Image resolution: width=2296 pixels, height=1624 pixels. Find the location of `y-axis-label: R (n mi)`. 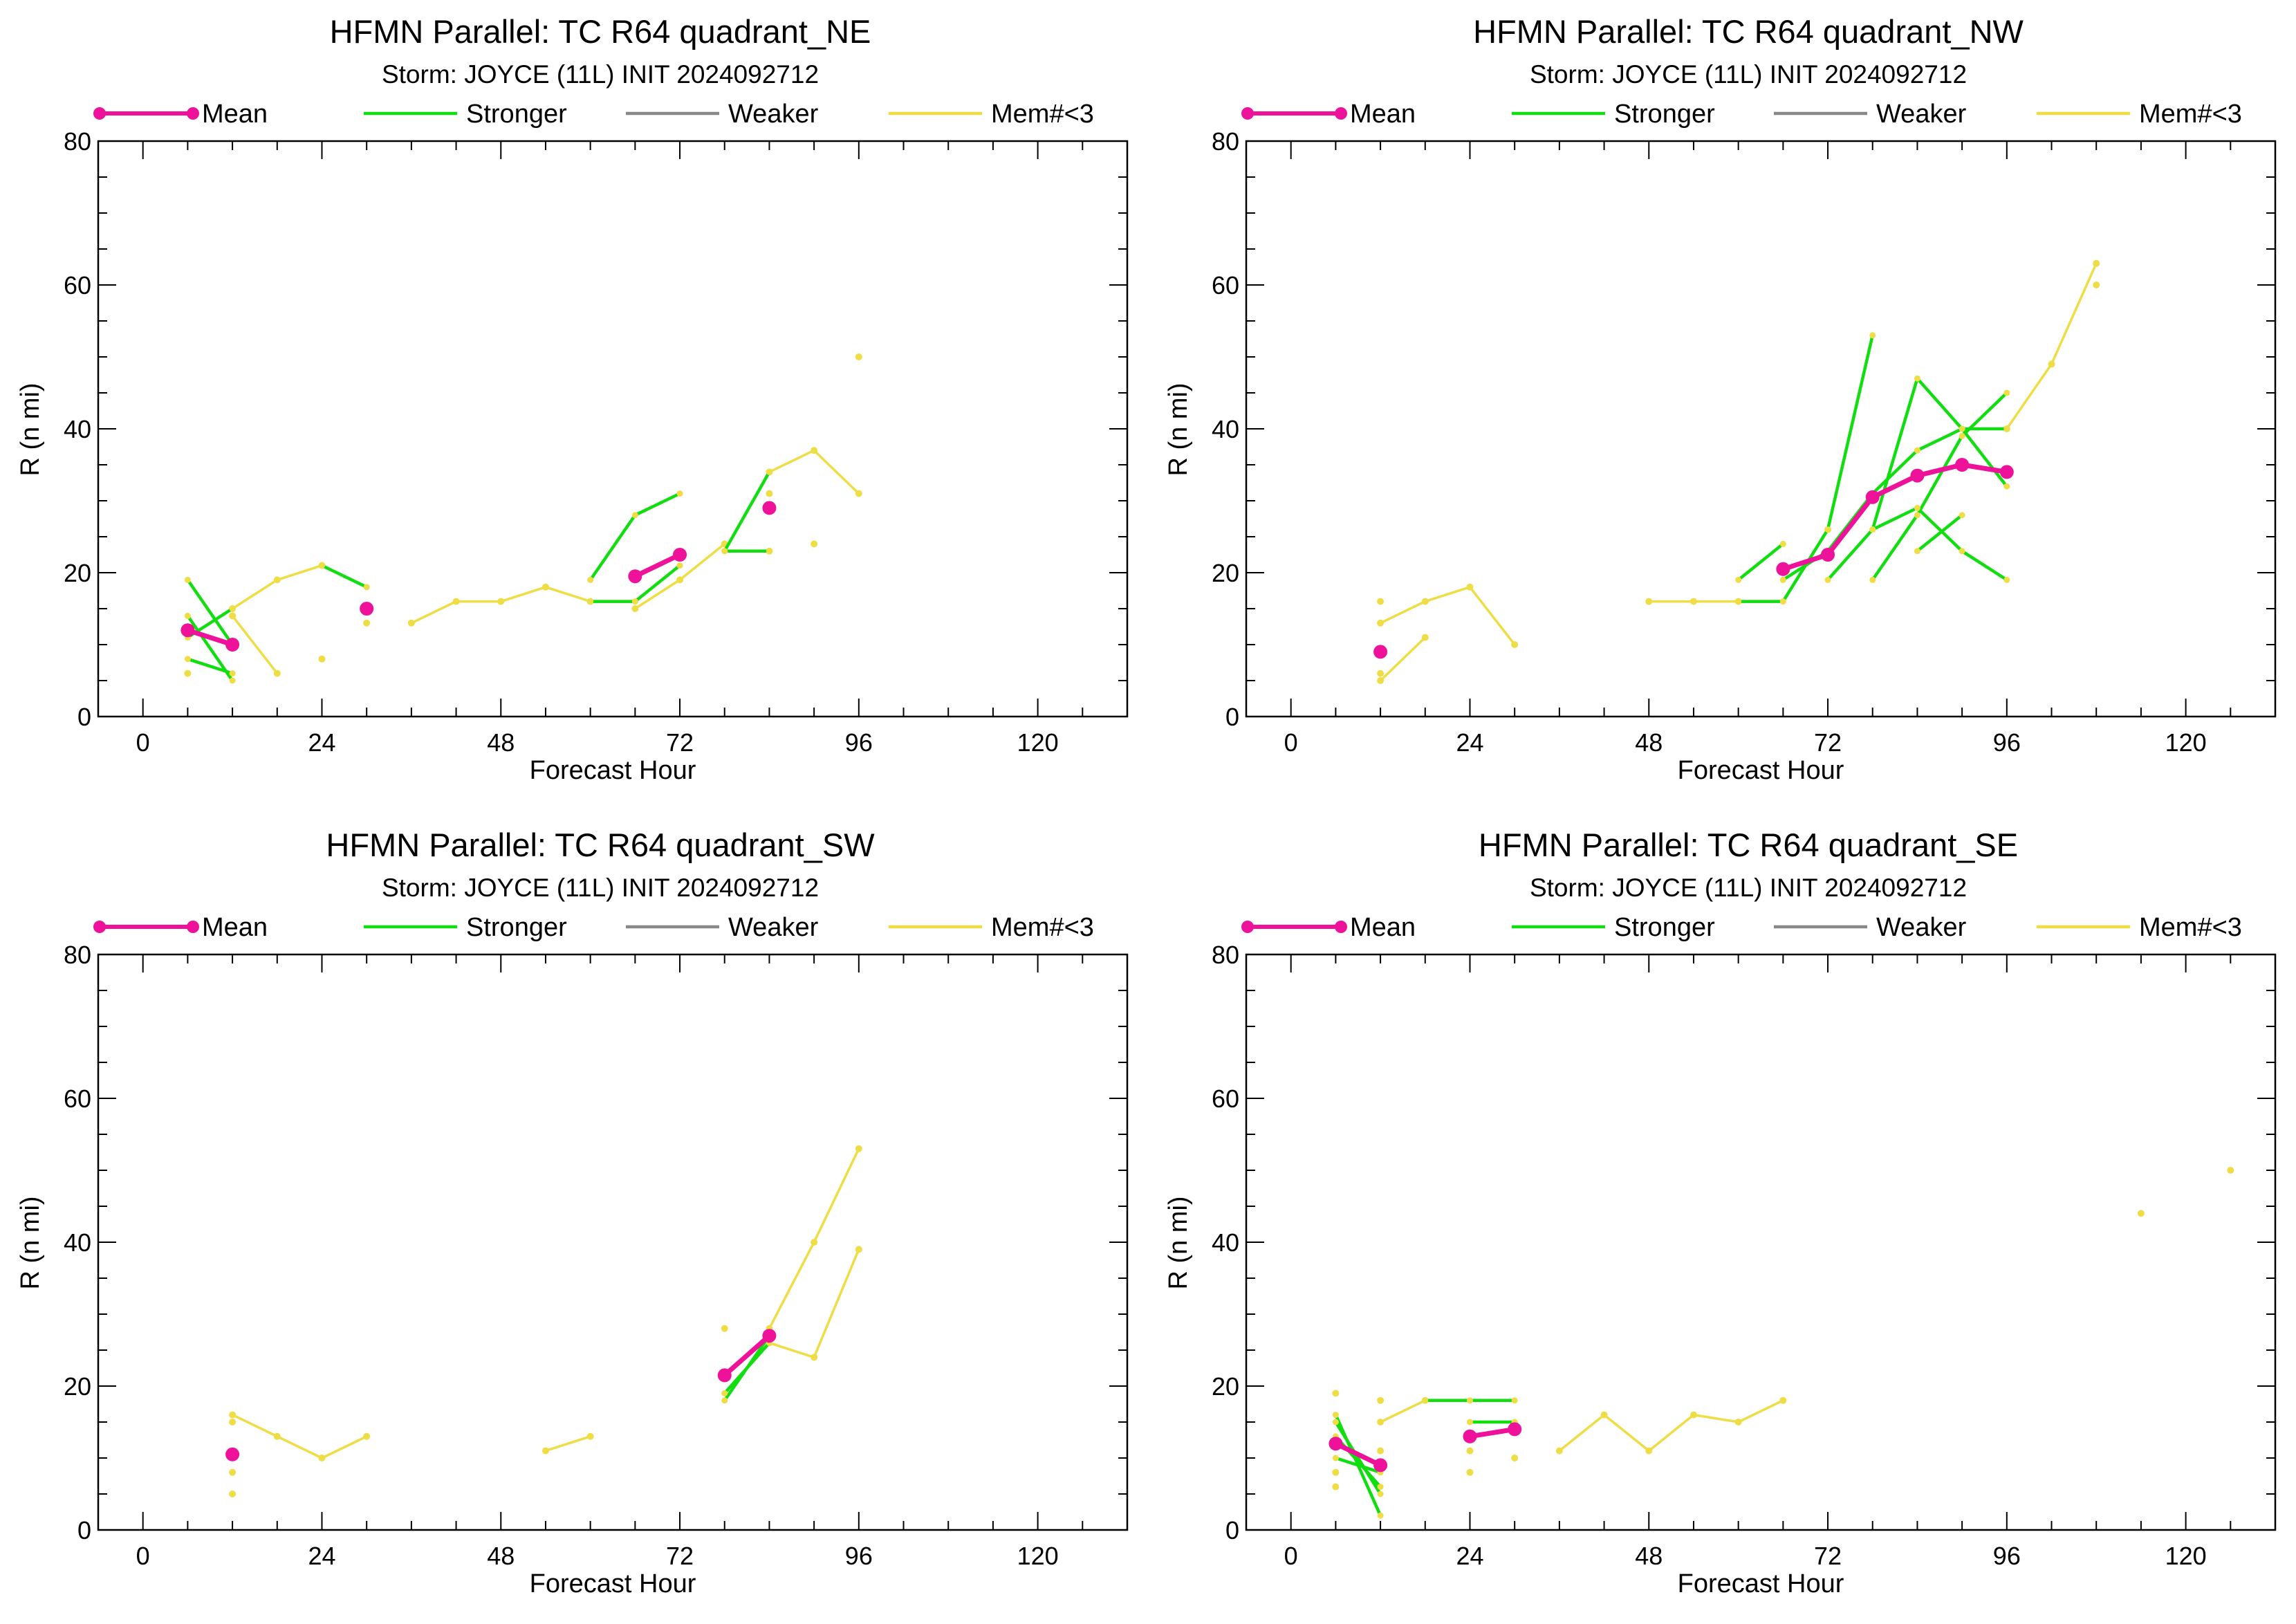

y-axis-label: R (n mi) is located at coordinates (1179, 1242).